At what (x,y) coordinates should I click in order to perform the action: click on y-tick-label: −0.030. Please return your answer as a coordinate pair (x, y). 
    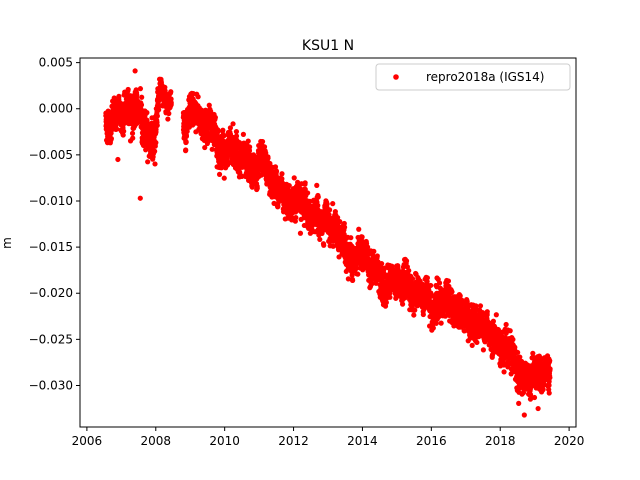
    Looking at the image, I should click on (51, 385).